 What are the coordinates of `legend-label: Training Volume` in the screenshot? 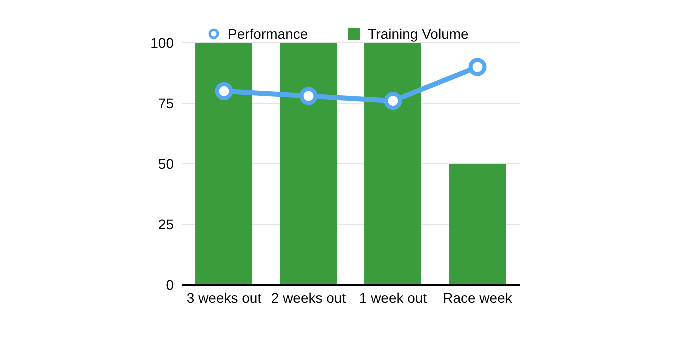 It's located at (418, 34).